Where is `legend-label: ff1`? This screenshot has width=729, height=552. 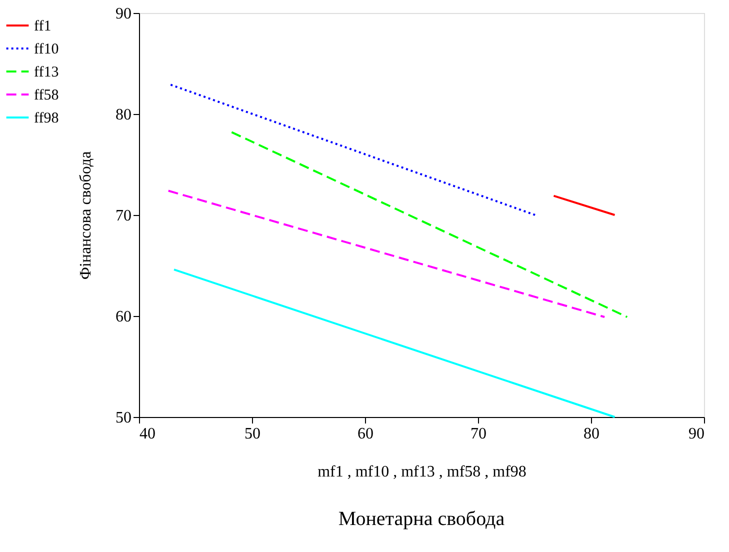
legend-label: ff1 is located at coordinates (43, 26).